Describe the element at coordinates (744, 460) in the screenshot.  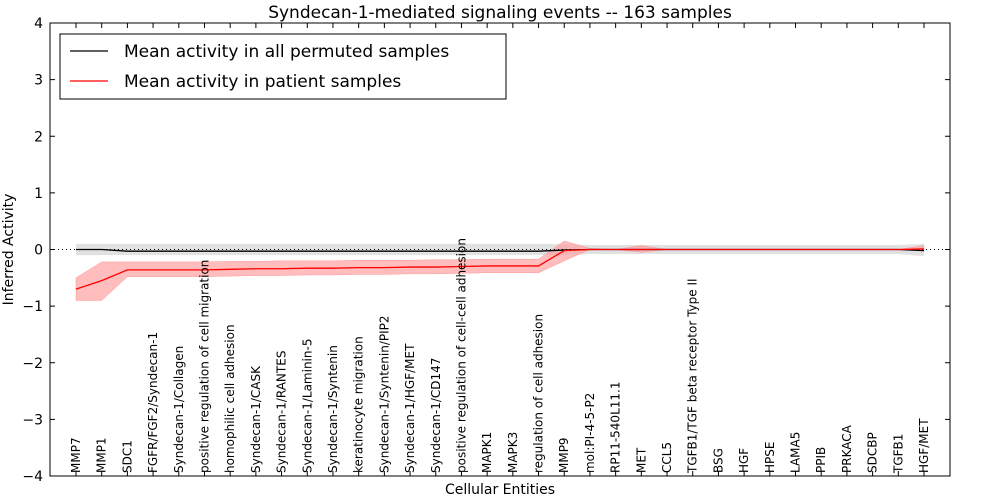
I see `category-label: HGF` at that location.